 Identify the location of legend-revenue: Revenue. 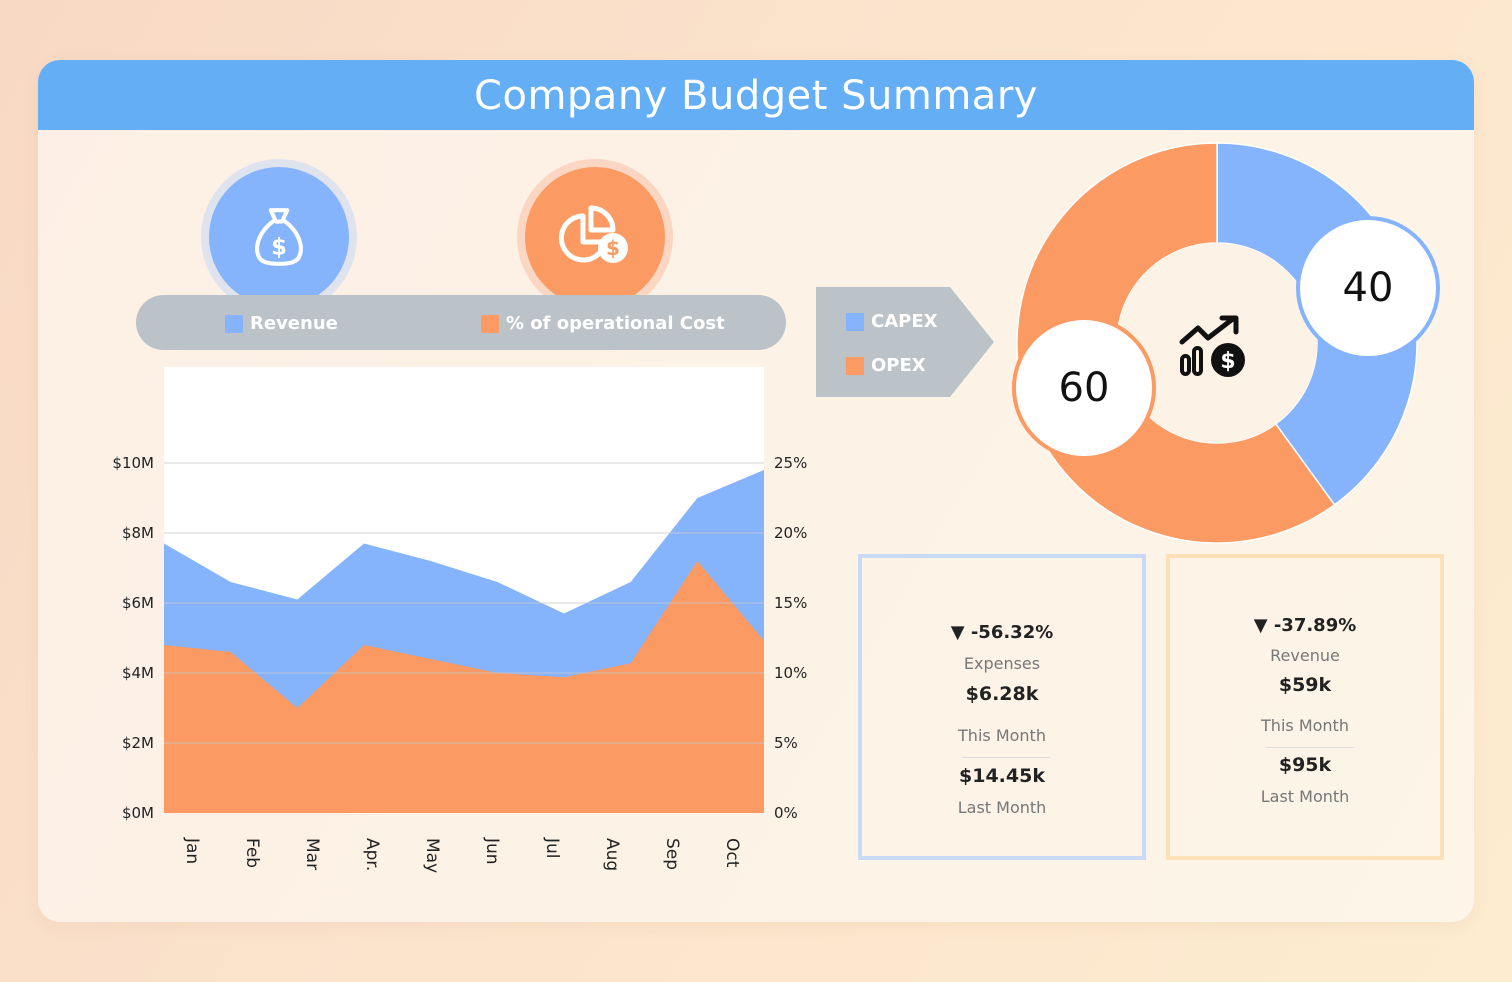
(281, 323).